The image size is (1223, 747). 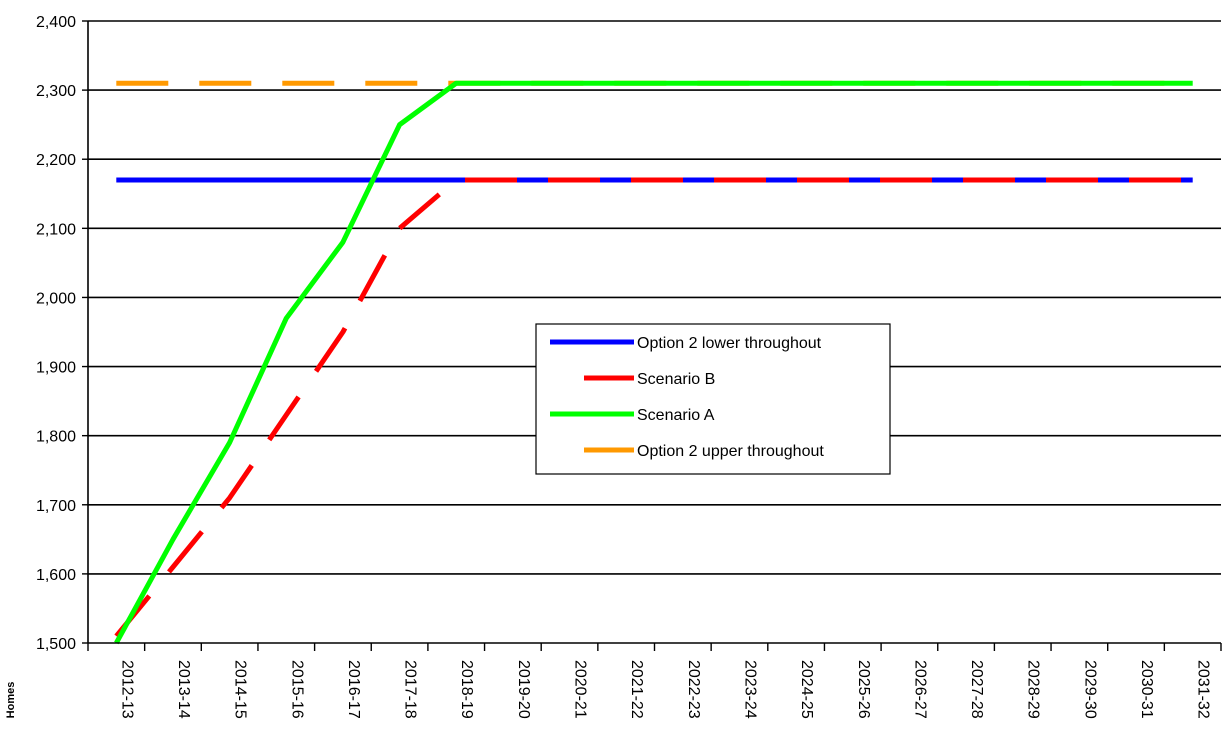 I want to click on x-tick-label: 2030-31, so click(x=1146, y=689).